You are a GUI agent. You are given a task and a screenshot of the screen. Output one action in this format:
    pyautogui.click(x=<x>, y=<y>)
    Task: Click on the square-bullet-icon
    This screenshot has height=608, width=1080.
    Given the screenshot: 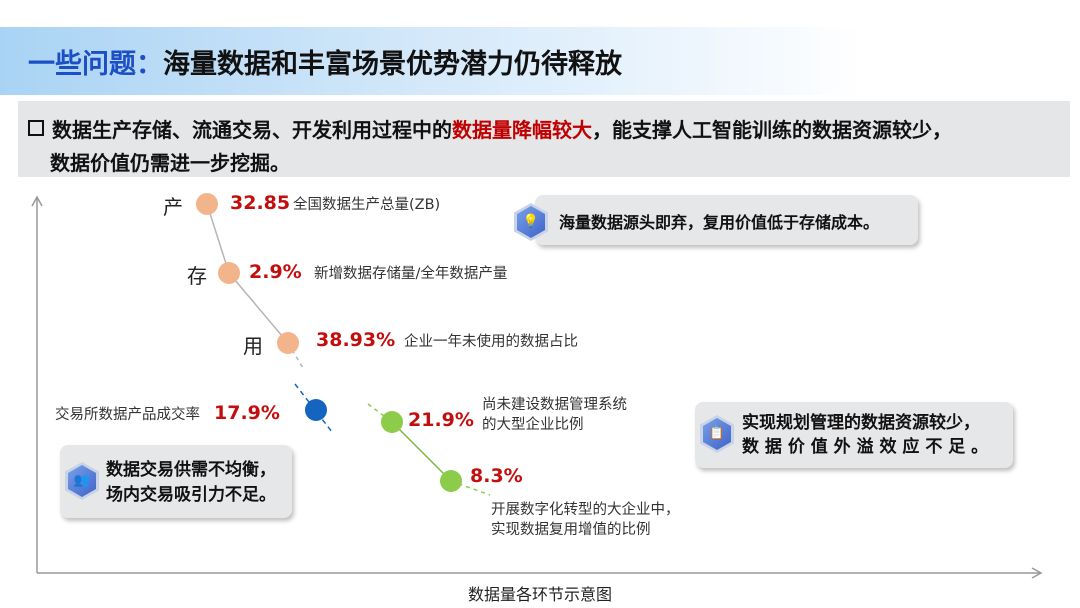 What is the action you would take?
    pyautogui.click(x=36, y=128)
    